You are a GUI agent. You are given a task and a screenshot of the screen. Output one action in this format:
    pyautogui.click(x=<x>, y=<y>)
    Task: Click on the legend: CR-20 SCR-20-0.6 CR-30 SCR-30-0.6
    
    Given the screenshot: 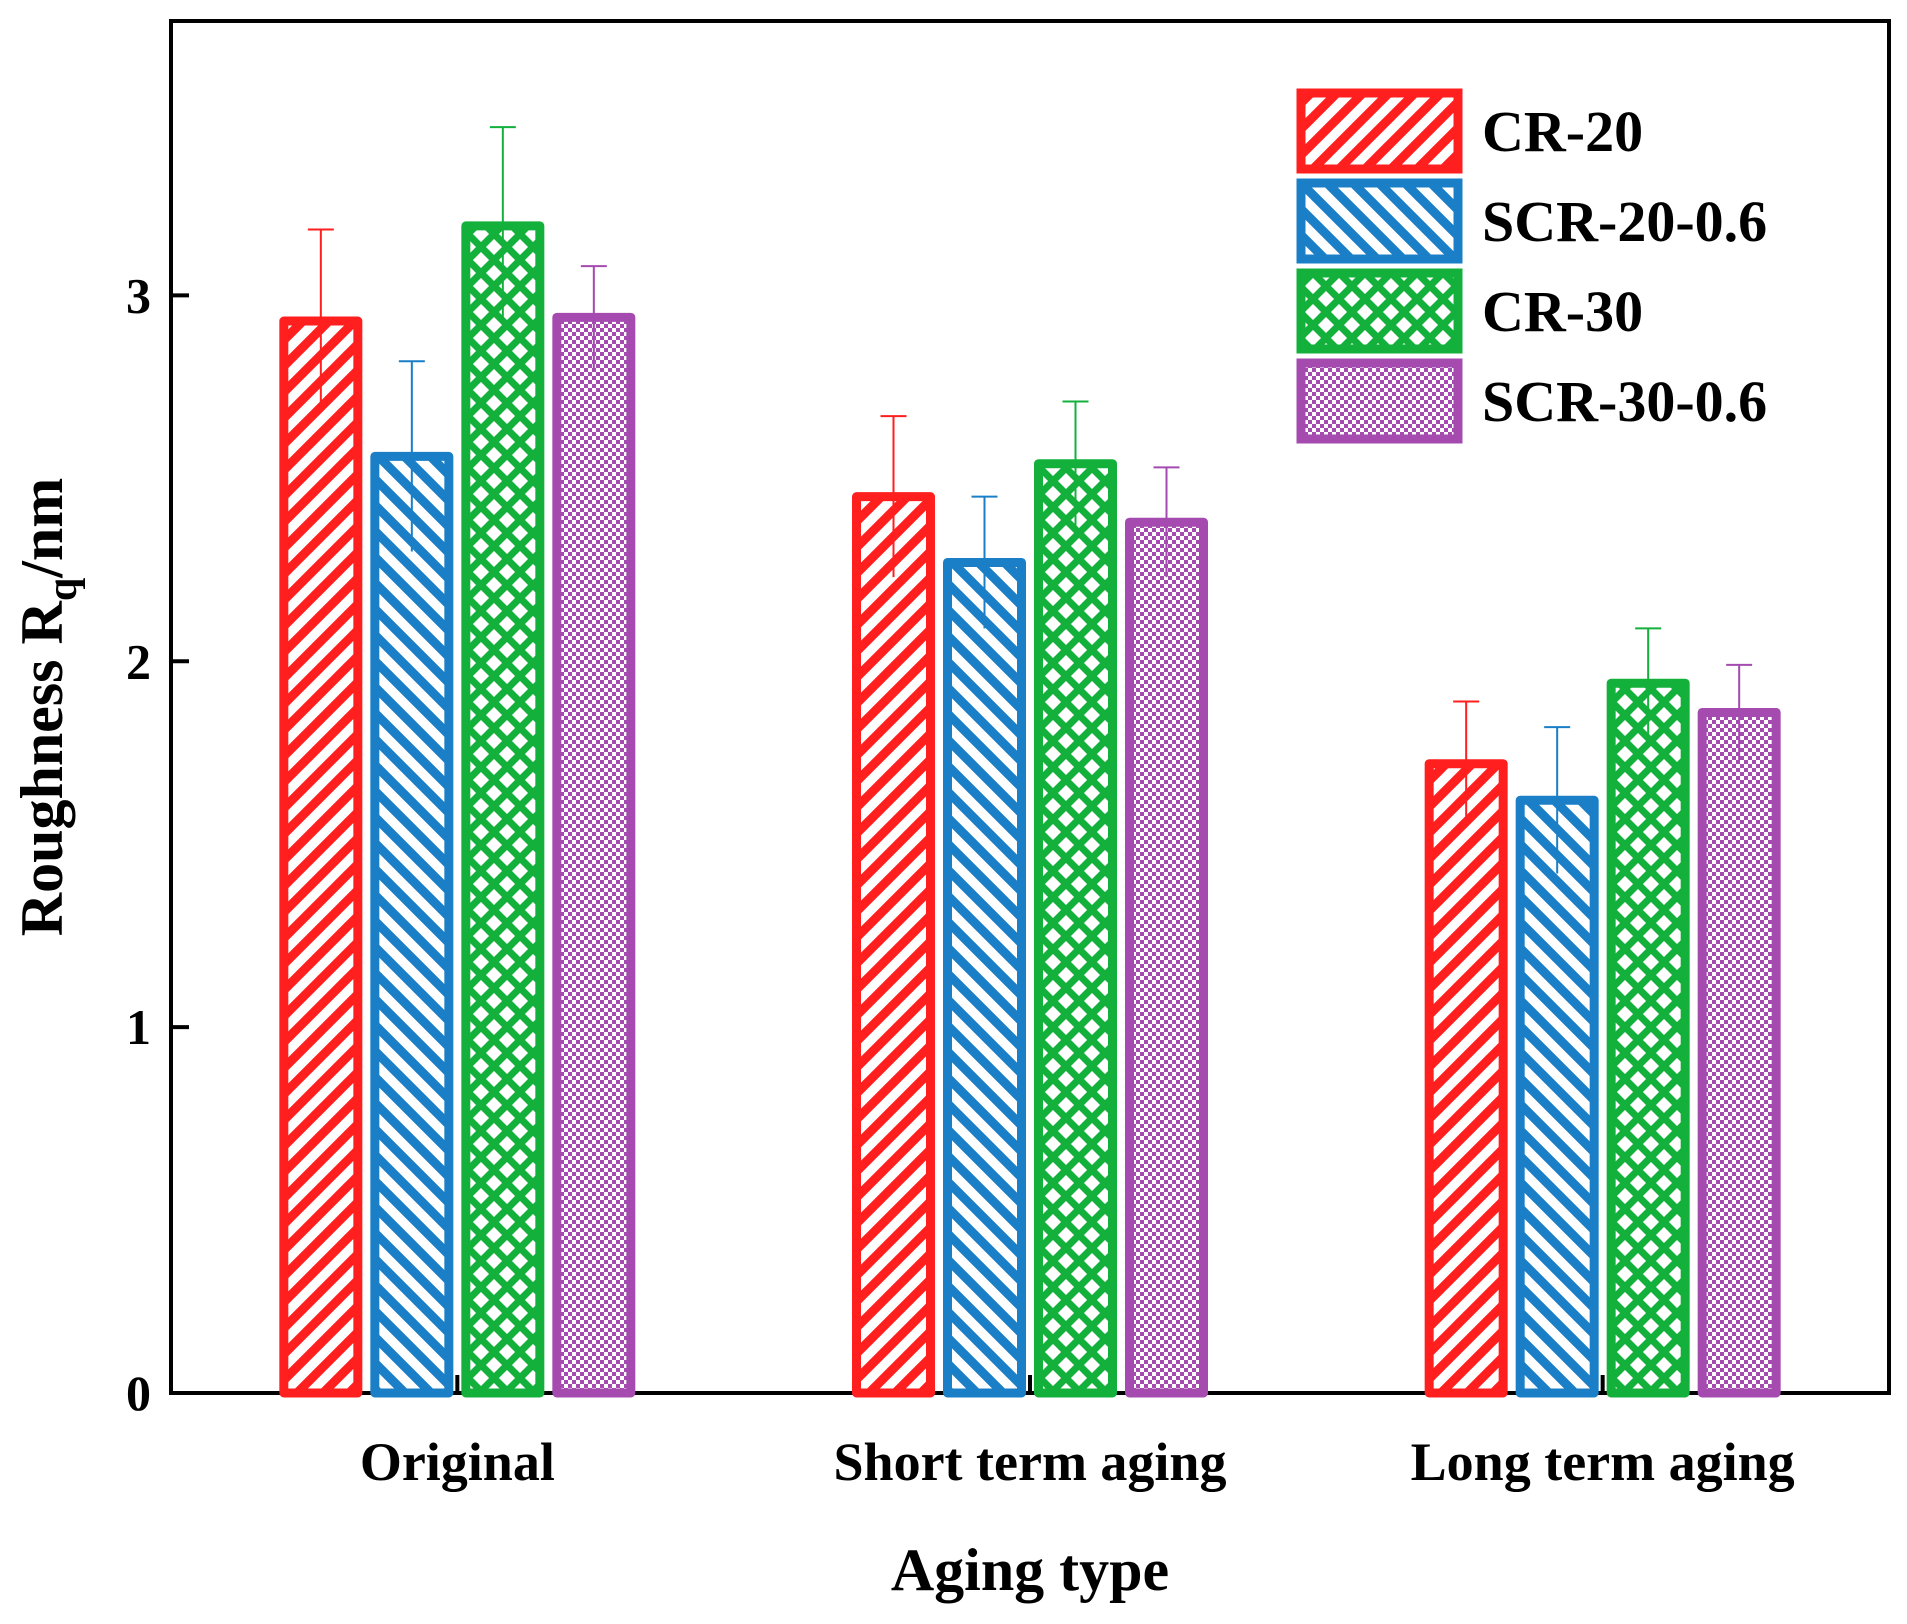 What is the action you would take?
    pyautogui.click(x=1531, y=266)
    